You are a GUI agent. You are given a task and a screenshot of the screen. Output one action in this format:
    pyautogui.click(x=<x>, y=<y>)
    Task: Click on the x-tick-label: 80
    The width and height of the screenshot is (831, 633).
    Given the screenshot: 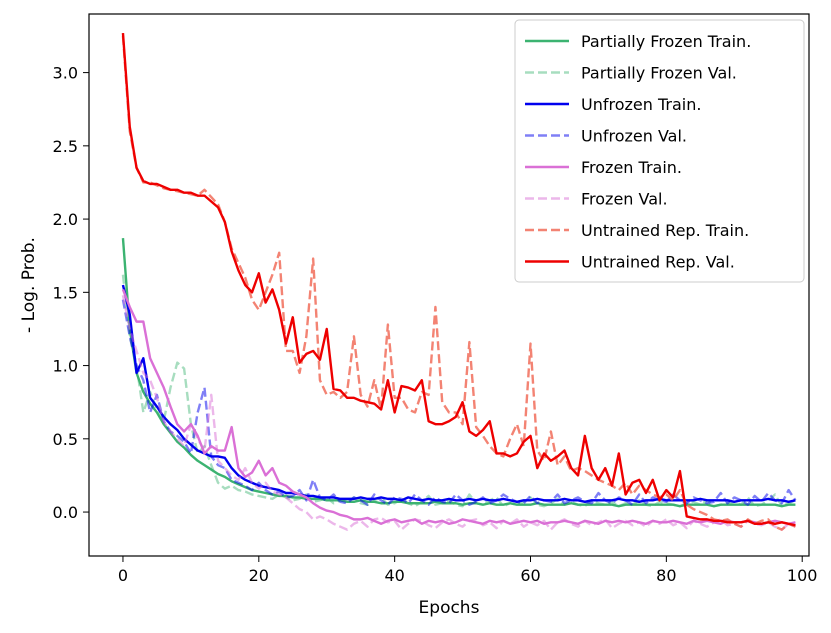 What is the action you would take?
    pyautogui.click(x=666, y=575)
    